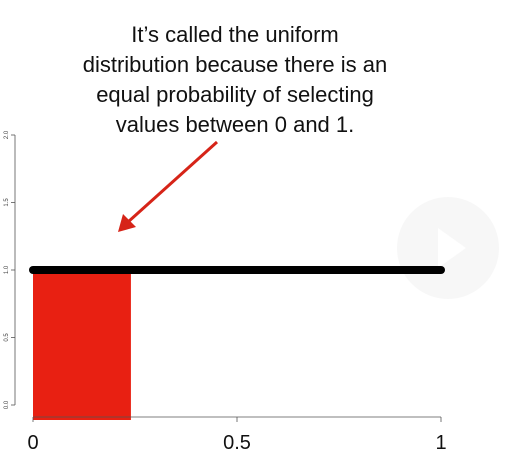 The image size is (521, 475). I want to click on y-tick-label: 0.0, so click(7, 404).